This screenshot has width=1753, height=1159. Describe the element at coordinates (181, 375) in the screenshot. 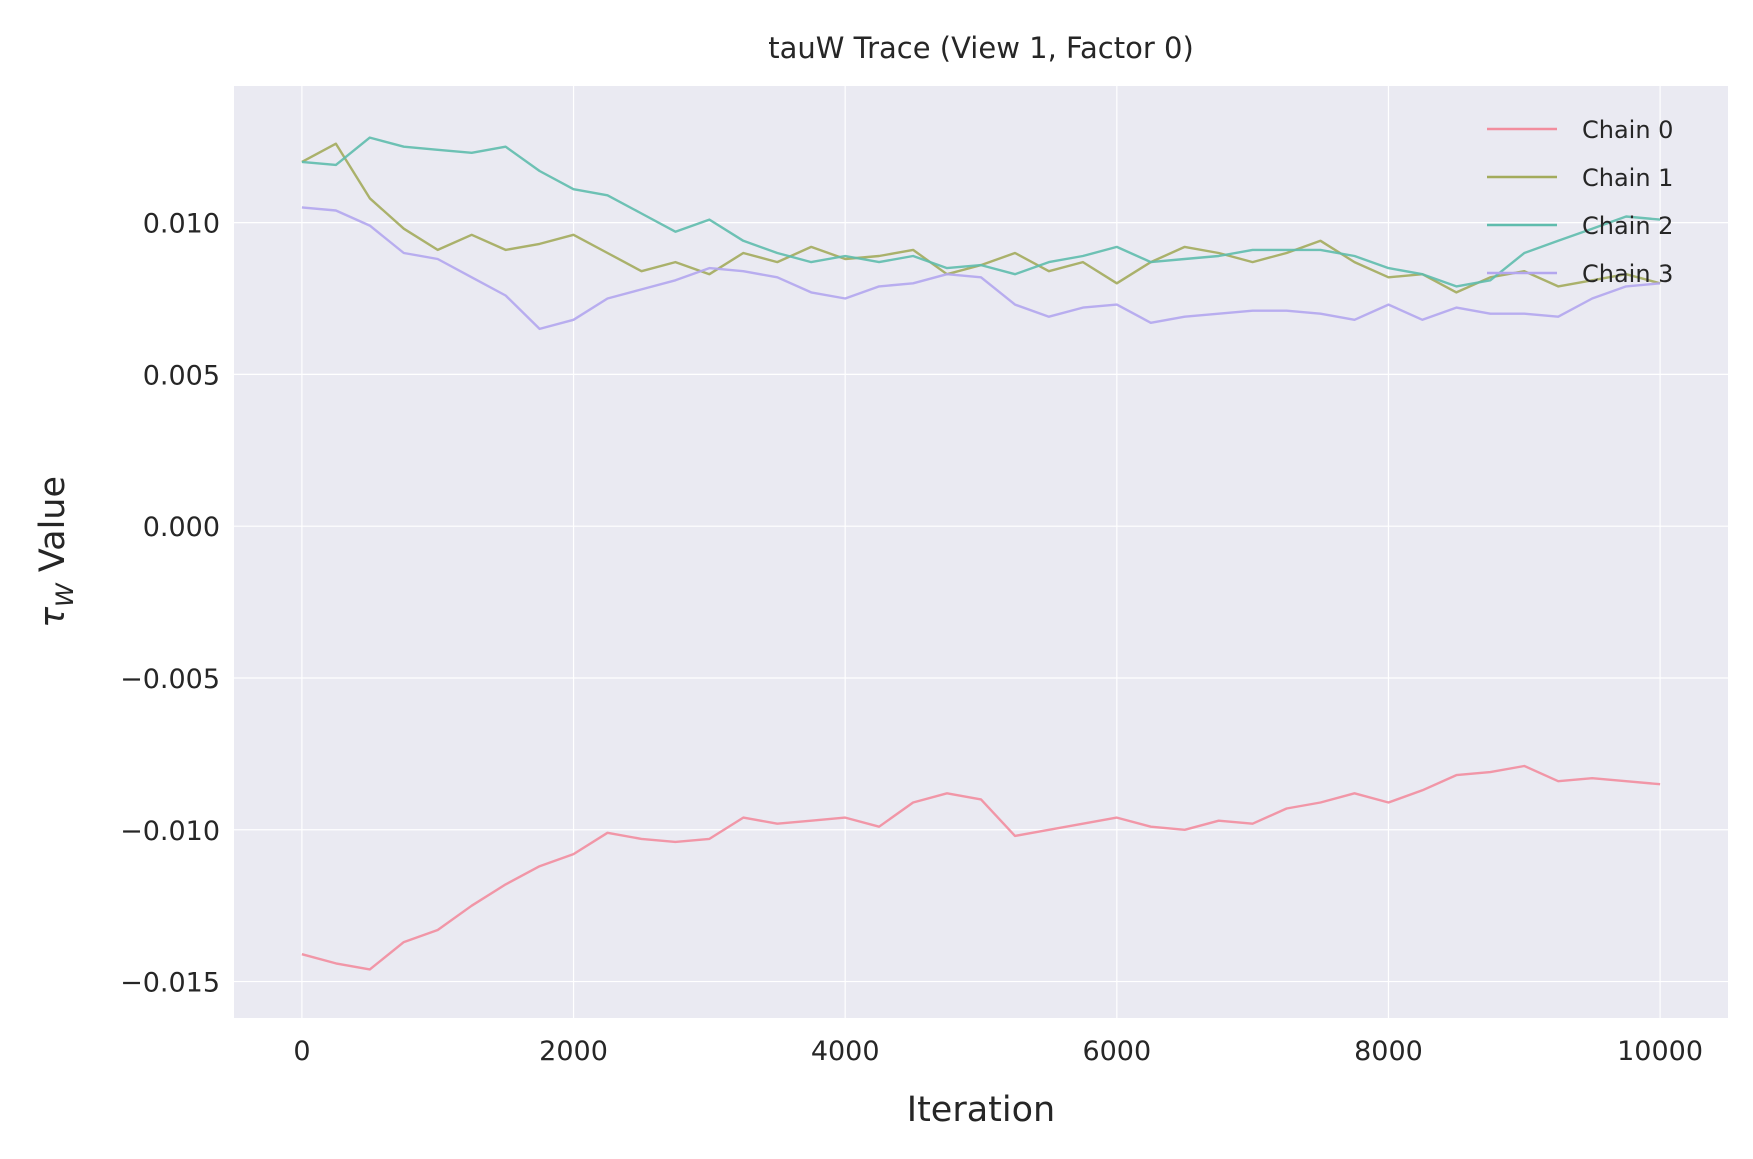

I see `y-tick-label: 0.005` at that location.